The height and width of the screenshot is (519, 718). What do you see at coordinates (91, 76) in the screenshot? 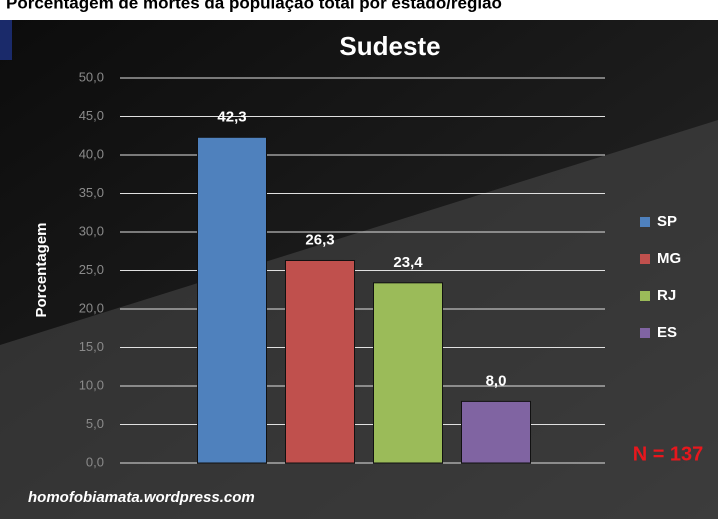
I see `y-tick-label: 50,0` at bounding box center [91, 76].